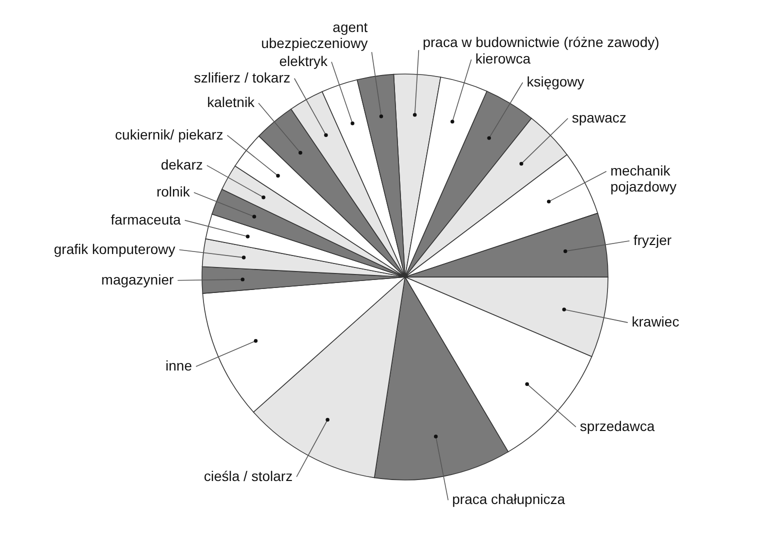 The image size is (769, 549). I want to click on slice-label: szlifierz / tokarz, so click(242, 77).